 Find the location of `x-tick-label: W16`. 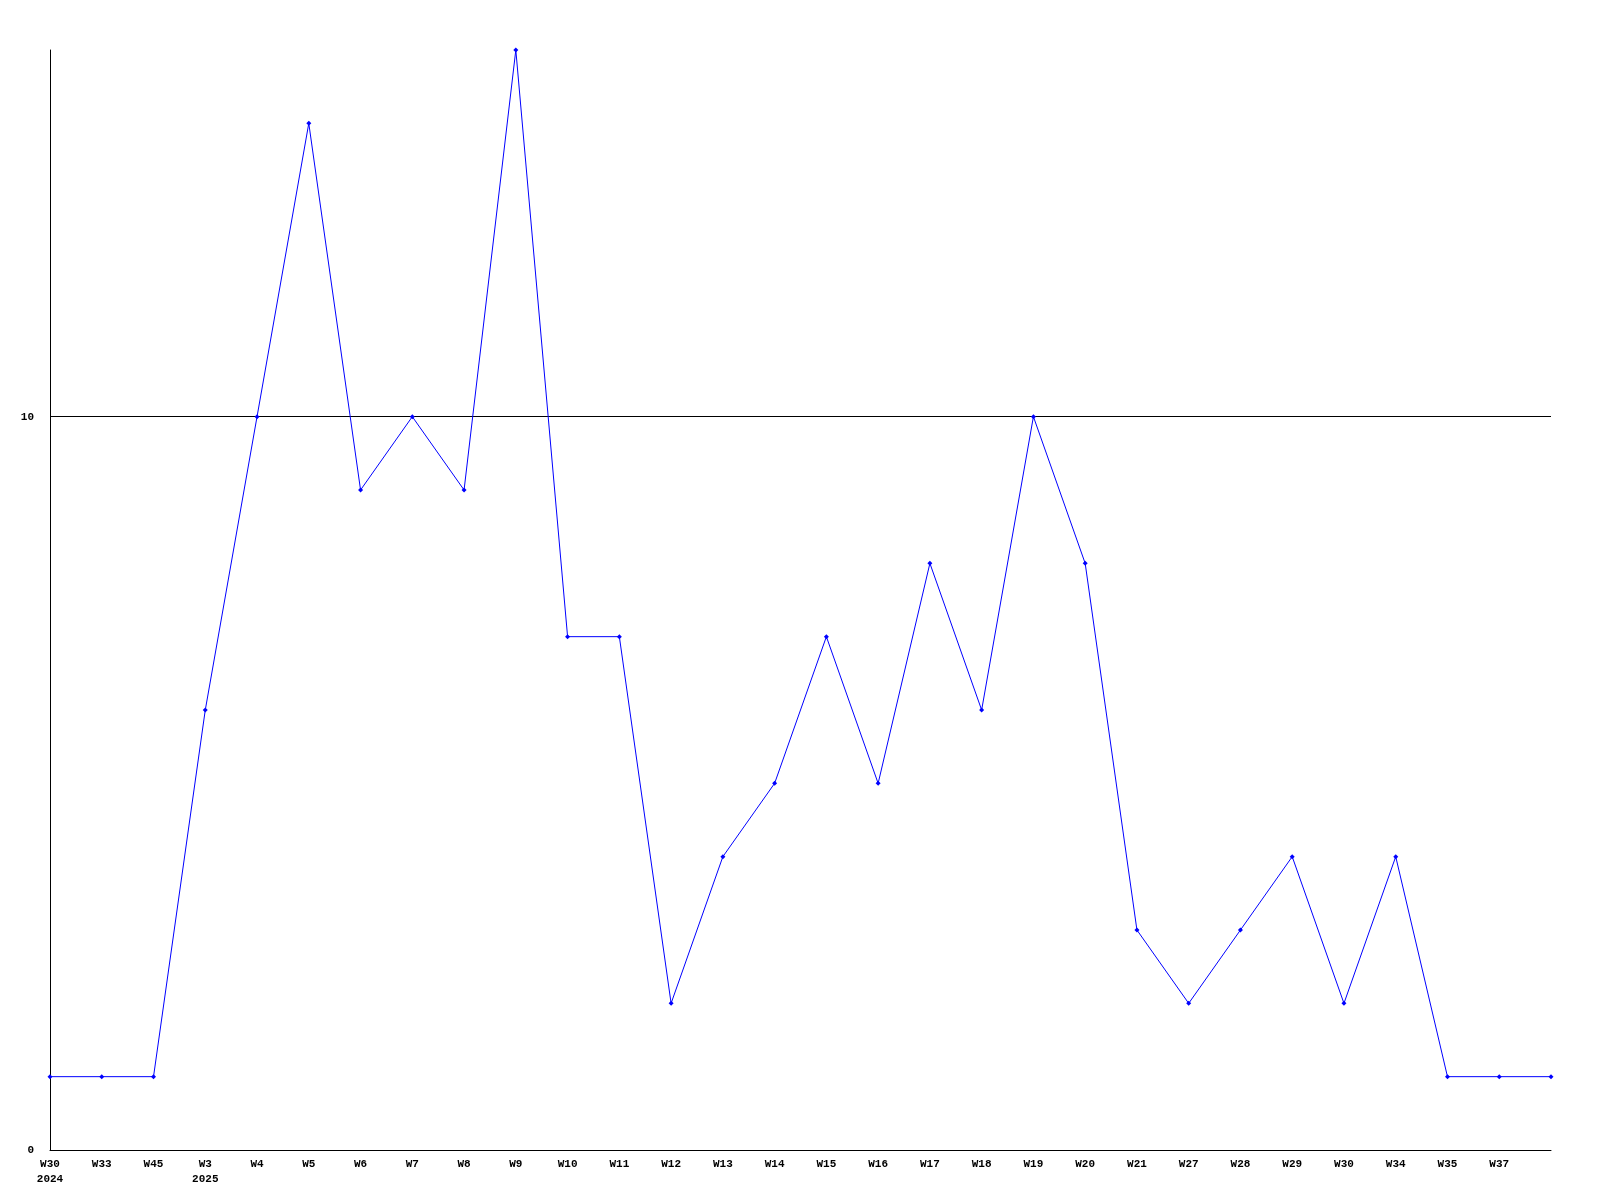

x-tick-label: W16 is located at coordinates (878, 1163).